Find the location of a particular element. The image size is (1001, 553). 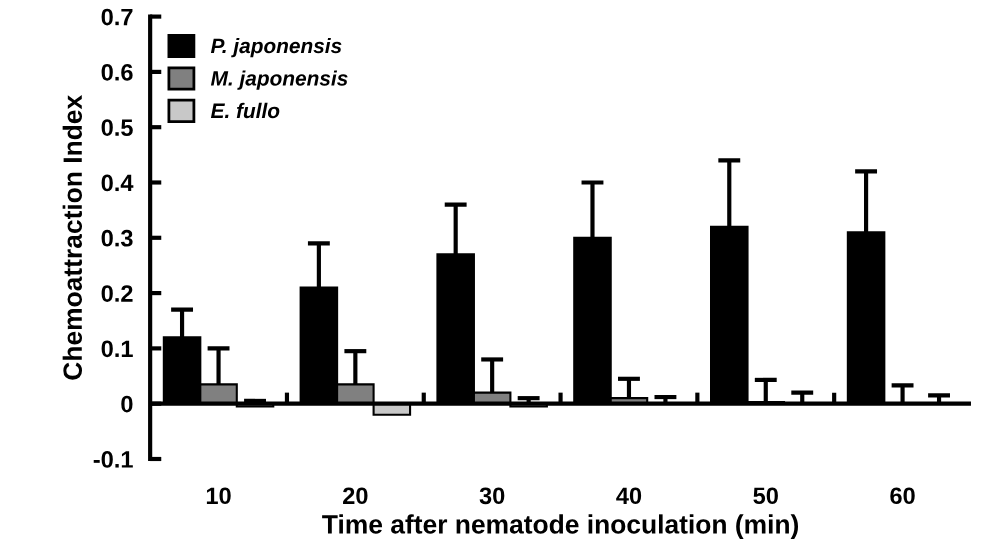

x-tick-label: 60 is located at coordinates (902, 496).